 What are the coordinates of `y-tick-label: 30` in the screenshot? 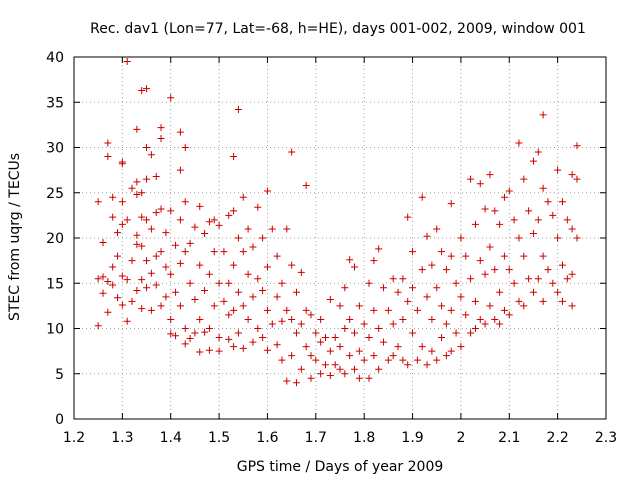 It's located at (55, 149).